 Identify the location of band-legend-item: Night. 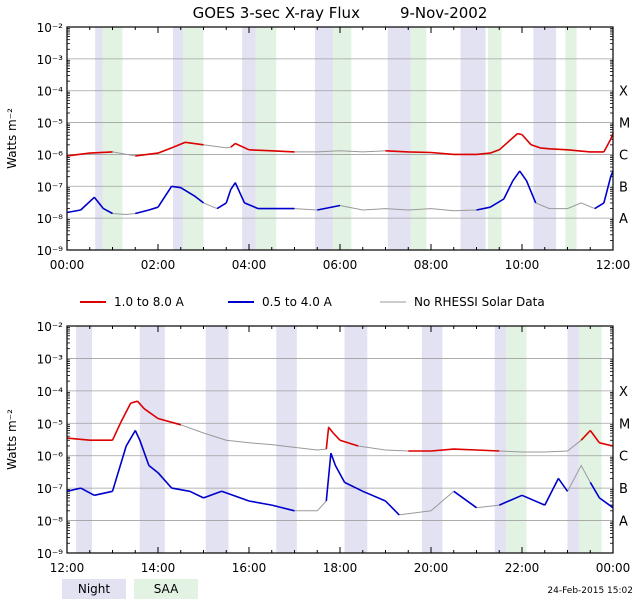
(94, 589).